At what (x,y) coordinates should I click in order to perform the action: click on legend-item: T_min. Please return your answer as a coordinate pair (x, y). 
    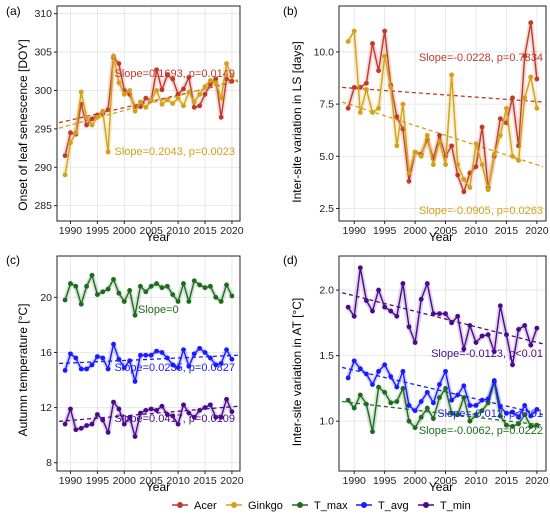
    Looking at the image, I should click on (444, 506).